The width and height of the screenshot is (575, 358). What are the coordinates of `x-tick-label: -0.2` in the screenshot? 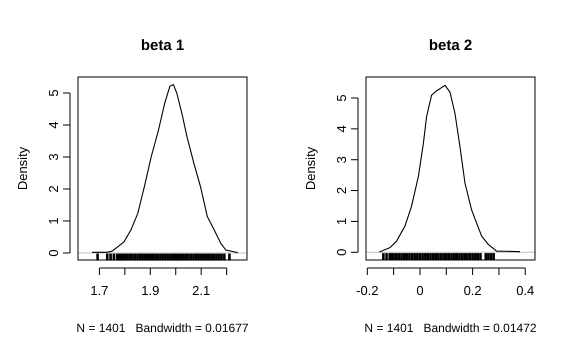 It's located at (367, 290).